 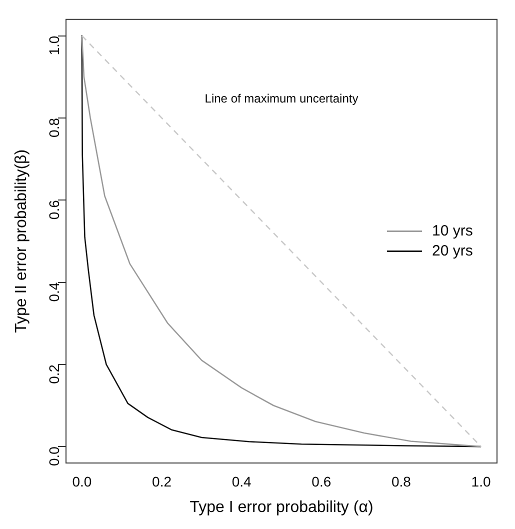 I want to click on x-tick-label: 1.0, so click(x=481, y=481).